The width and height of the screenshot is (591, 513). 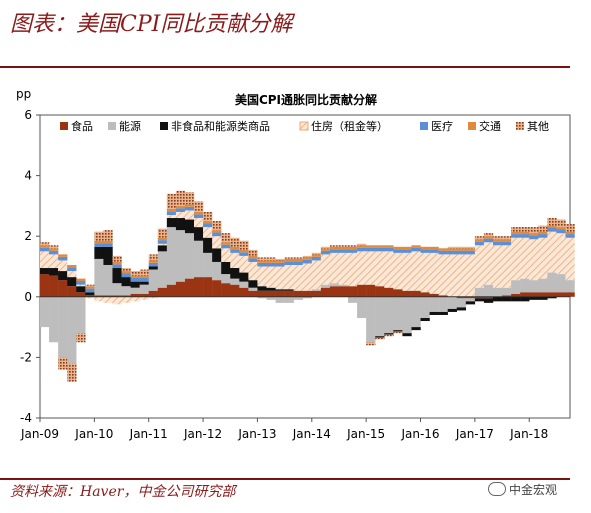 What do you see at coordinates (39, 434) in the screenshot?
I see `x-tick-label: Jan-09` at bounding box center [39, 434].